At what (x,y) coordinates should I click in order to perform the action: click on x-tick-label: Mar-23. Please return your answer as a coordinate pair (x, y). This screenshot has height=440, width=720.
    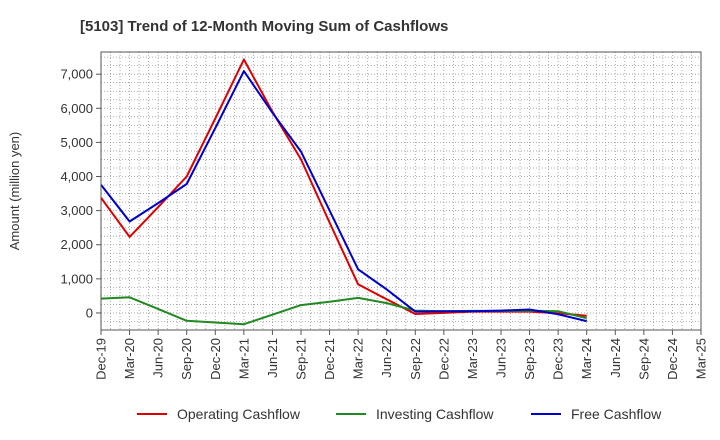
    Looking at the image, I should click on (472, 358).